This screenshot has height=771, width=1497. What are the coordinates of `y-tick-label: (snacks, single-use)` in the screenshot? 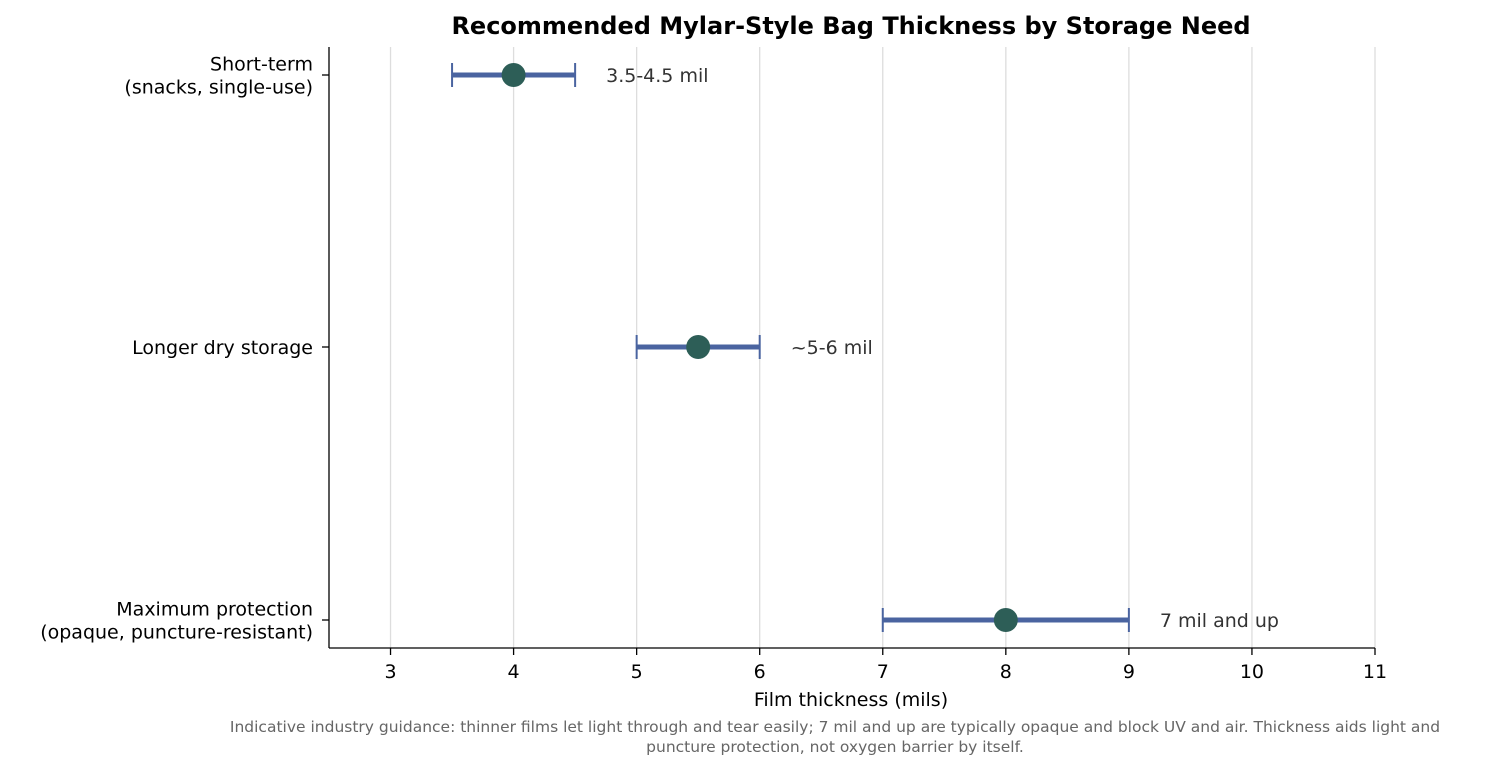 It's located at (218, 88).